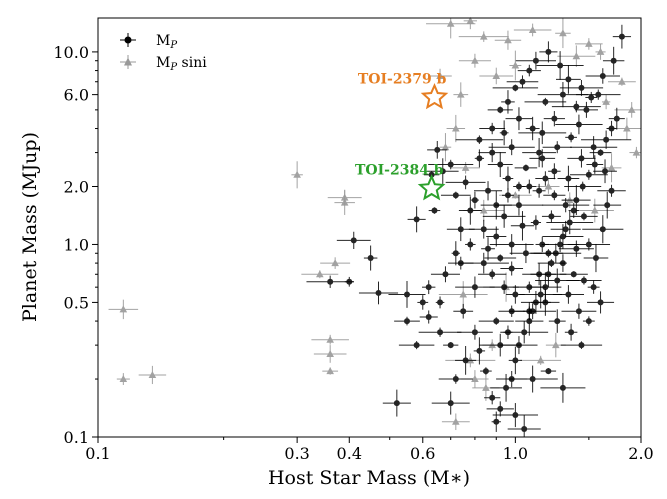 This screenshot has height=499, width=667. What do you see at coordinates (400, 182) in the screenshot?
I see `highlight-toi-2384-b: TOI-2384 b` at bounding box center [400, 182].